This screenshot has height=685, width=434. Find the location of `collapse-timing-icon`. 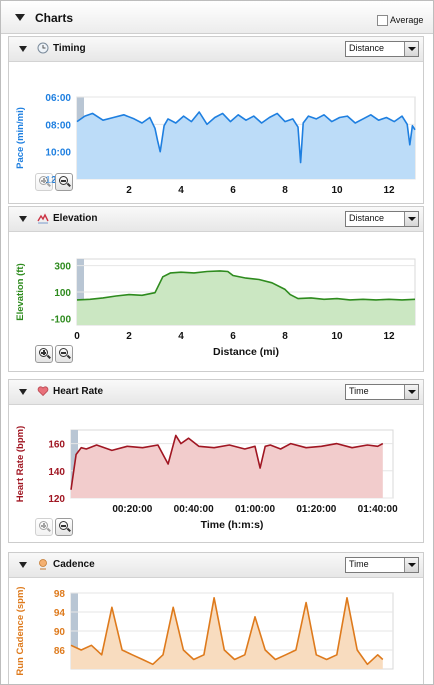

collapse-timing-icon is located at coordinates (23, 49).